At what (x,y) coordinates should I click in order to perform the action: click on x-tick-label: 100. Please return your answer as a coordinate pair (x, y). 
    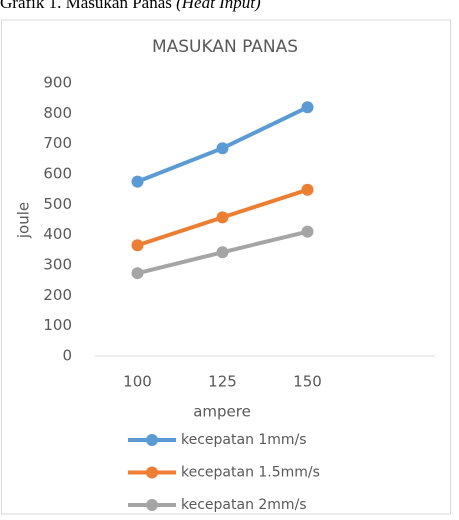
    Looking at the image, I should click on (137, 382).